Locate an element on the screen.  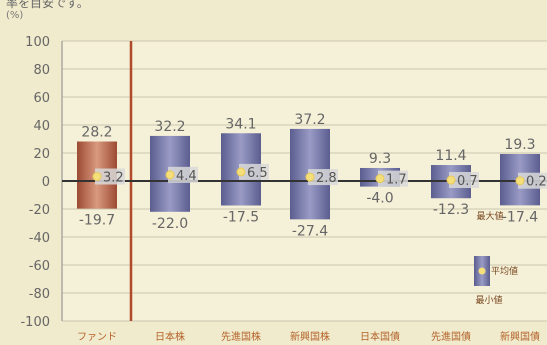
avg-label: 1.7 is located at coordinates (396, 180).